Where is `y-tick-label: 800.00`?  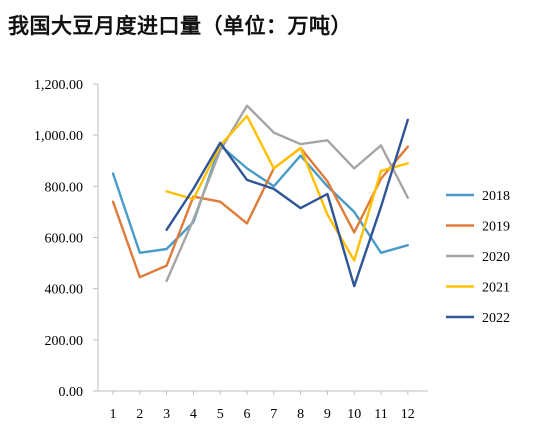 y-tick-label: 800.00 is located at coordinates (64, 187).